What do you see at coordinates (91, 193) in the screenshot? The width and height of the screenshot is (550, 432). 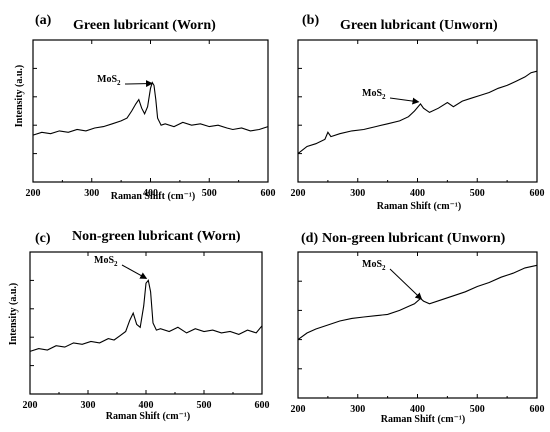 I see `plot-a-x-tick-label: 300` at bounding box center [91, 193].